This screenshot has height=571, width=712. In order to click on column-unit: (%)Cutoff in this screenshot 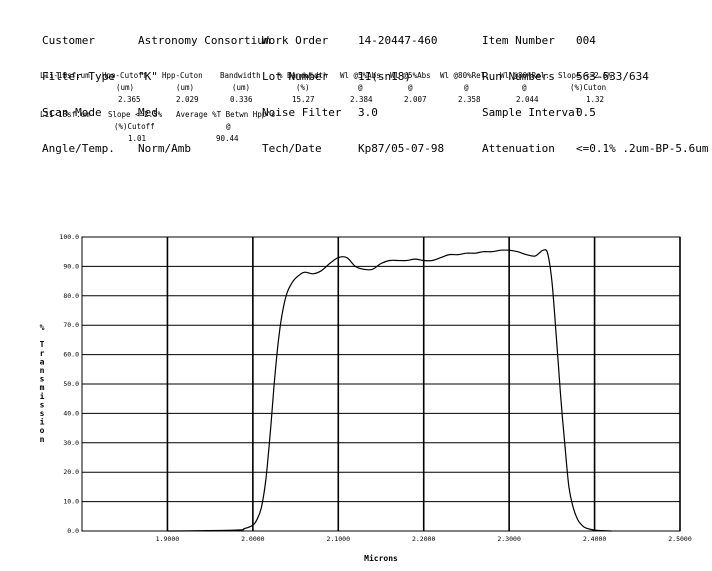, I will do `click(134, 126)`.